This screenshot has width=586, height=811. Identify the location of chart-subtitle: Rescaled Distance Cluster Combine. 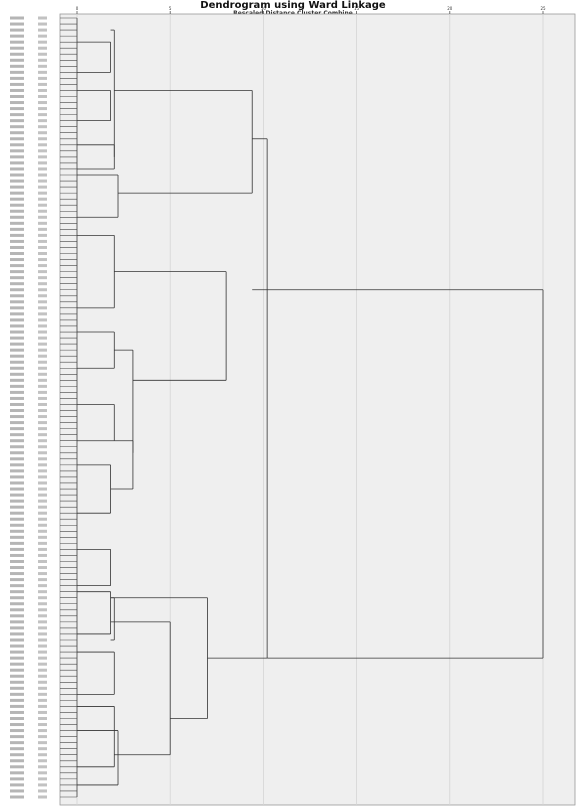
(293, 13).